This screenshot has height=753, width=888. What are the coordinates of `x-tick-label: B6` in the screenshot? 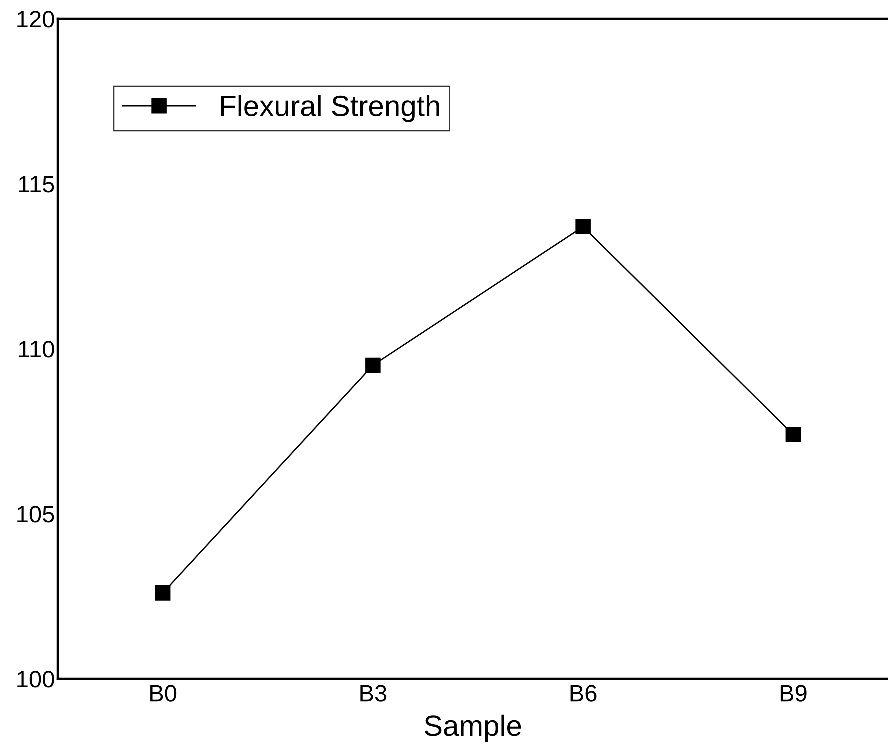 It's located at (583, 693).